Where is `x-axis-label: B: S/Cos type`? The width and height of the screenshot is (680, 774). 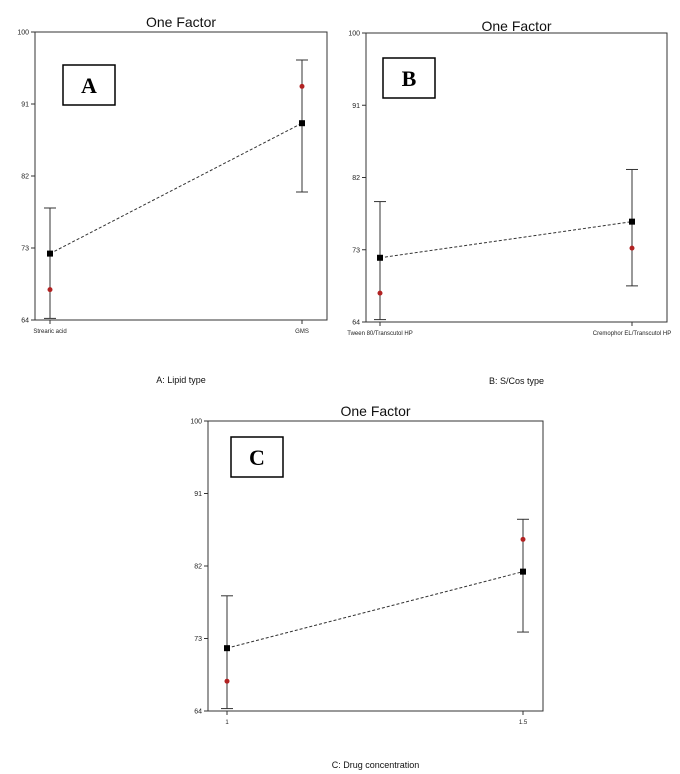 x-axis-label: B: S/Cos type is located at coordinates (516, 381).